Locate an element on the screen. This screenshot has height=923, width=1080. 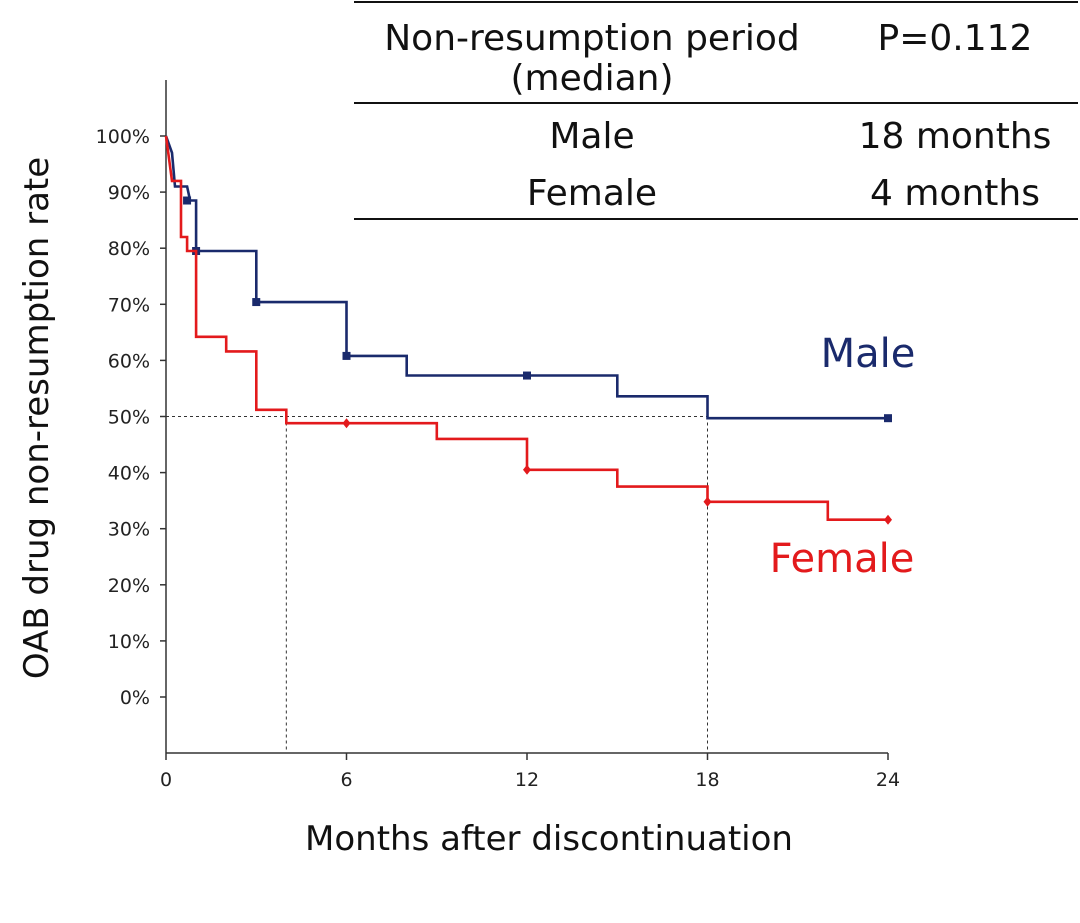
x-axis-title: Months after discontinuation is located at coordinates (549, 839).